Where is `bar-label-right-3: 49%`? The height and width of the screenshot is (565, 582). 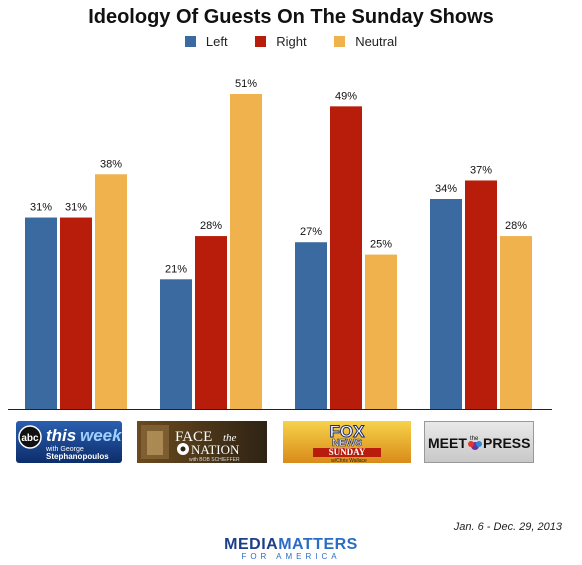 bar-label-right-3: 49% is located at coordinates (346, 96).